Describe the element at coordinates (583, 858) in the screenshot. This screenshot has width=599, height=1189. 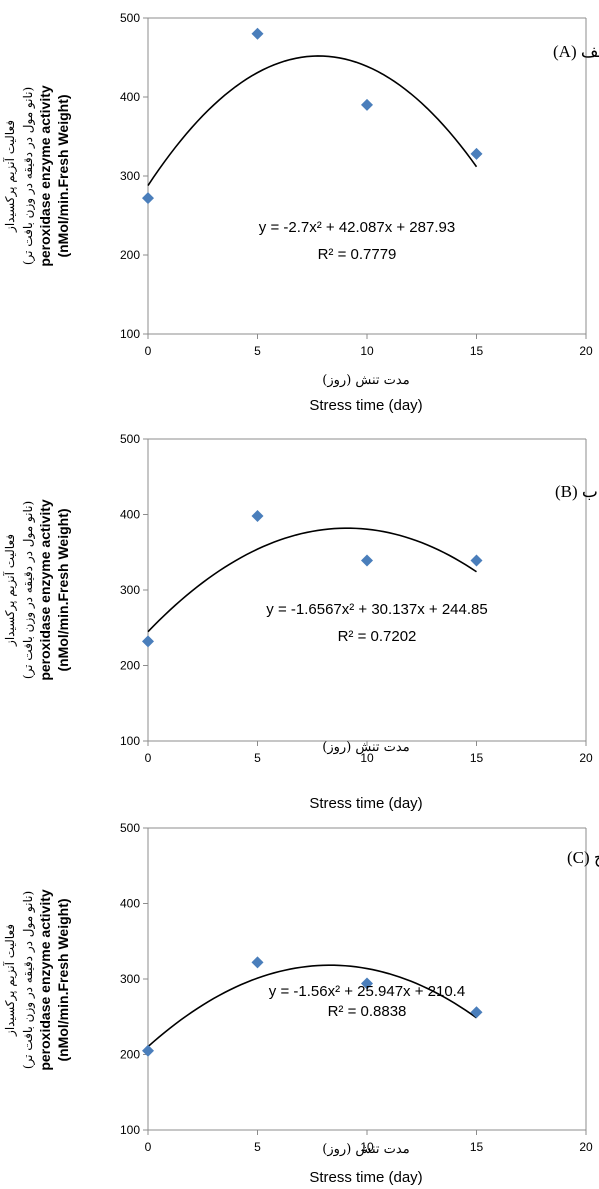
I see `panel-label: ج (C)` at that location.